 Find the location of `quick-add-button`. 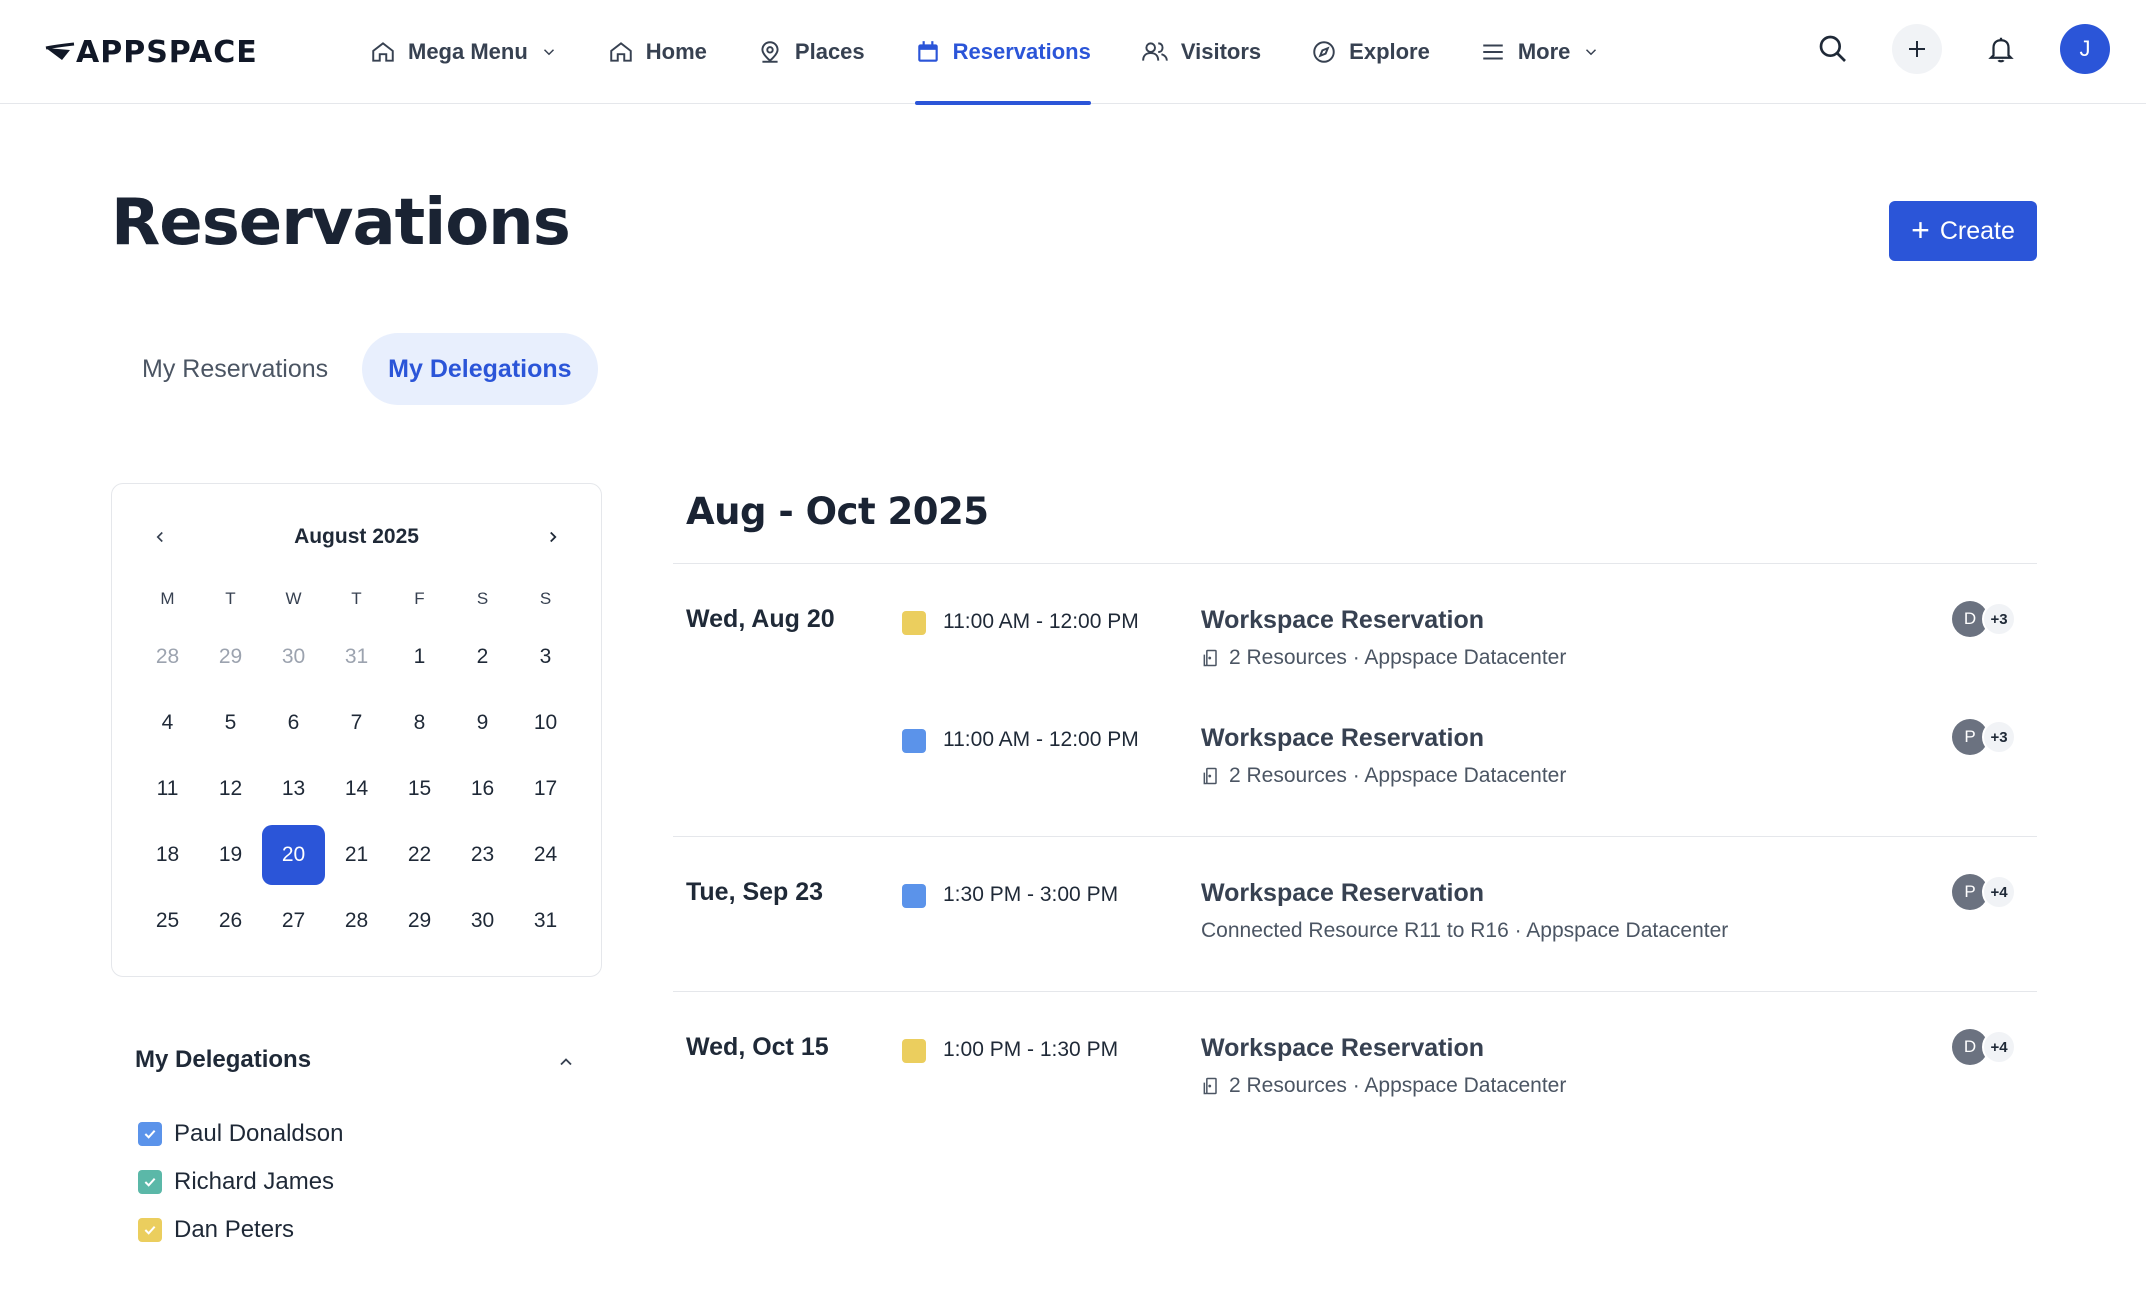

quick-add-button is located at coordinates (1917, 49).